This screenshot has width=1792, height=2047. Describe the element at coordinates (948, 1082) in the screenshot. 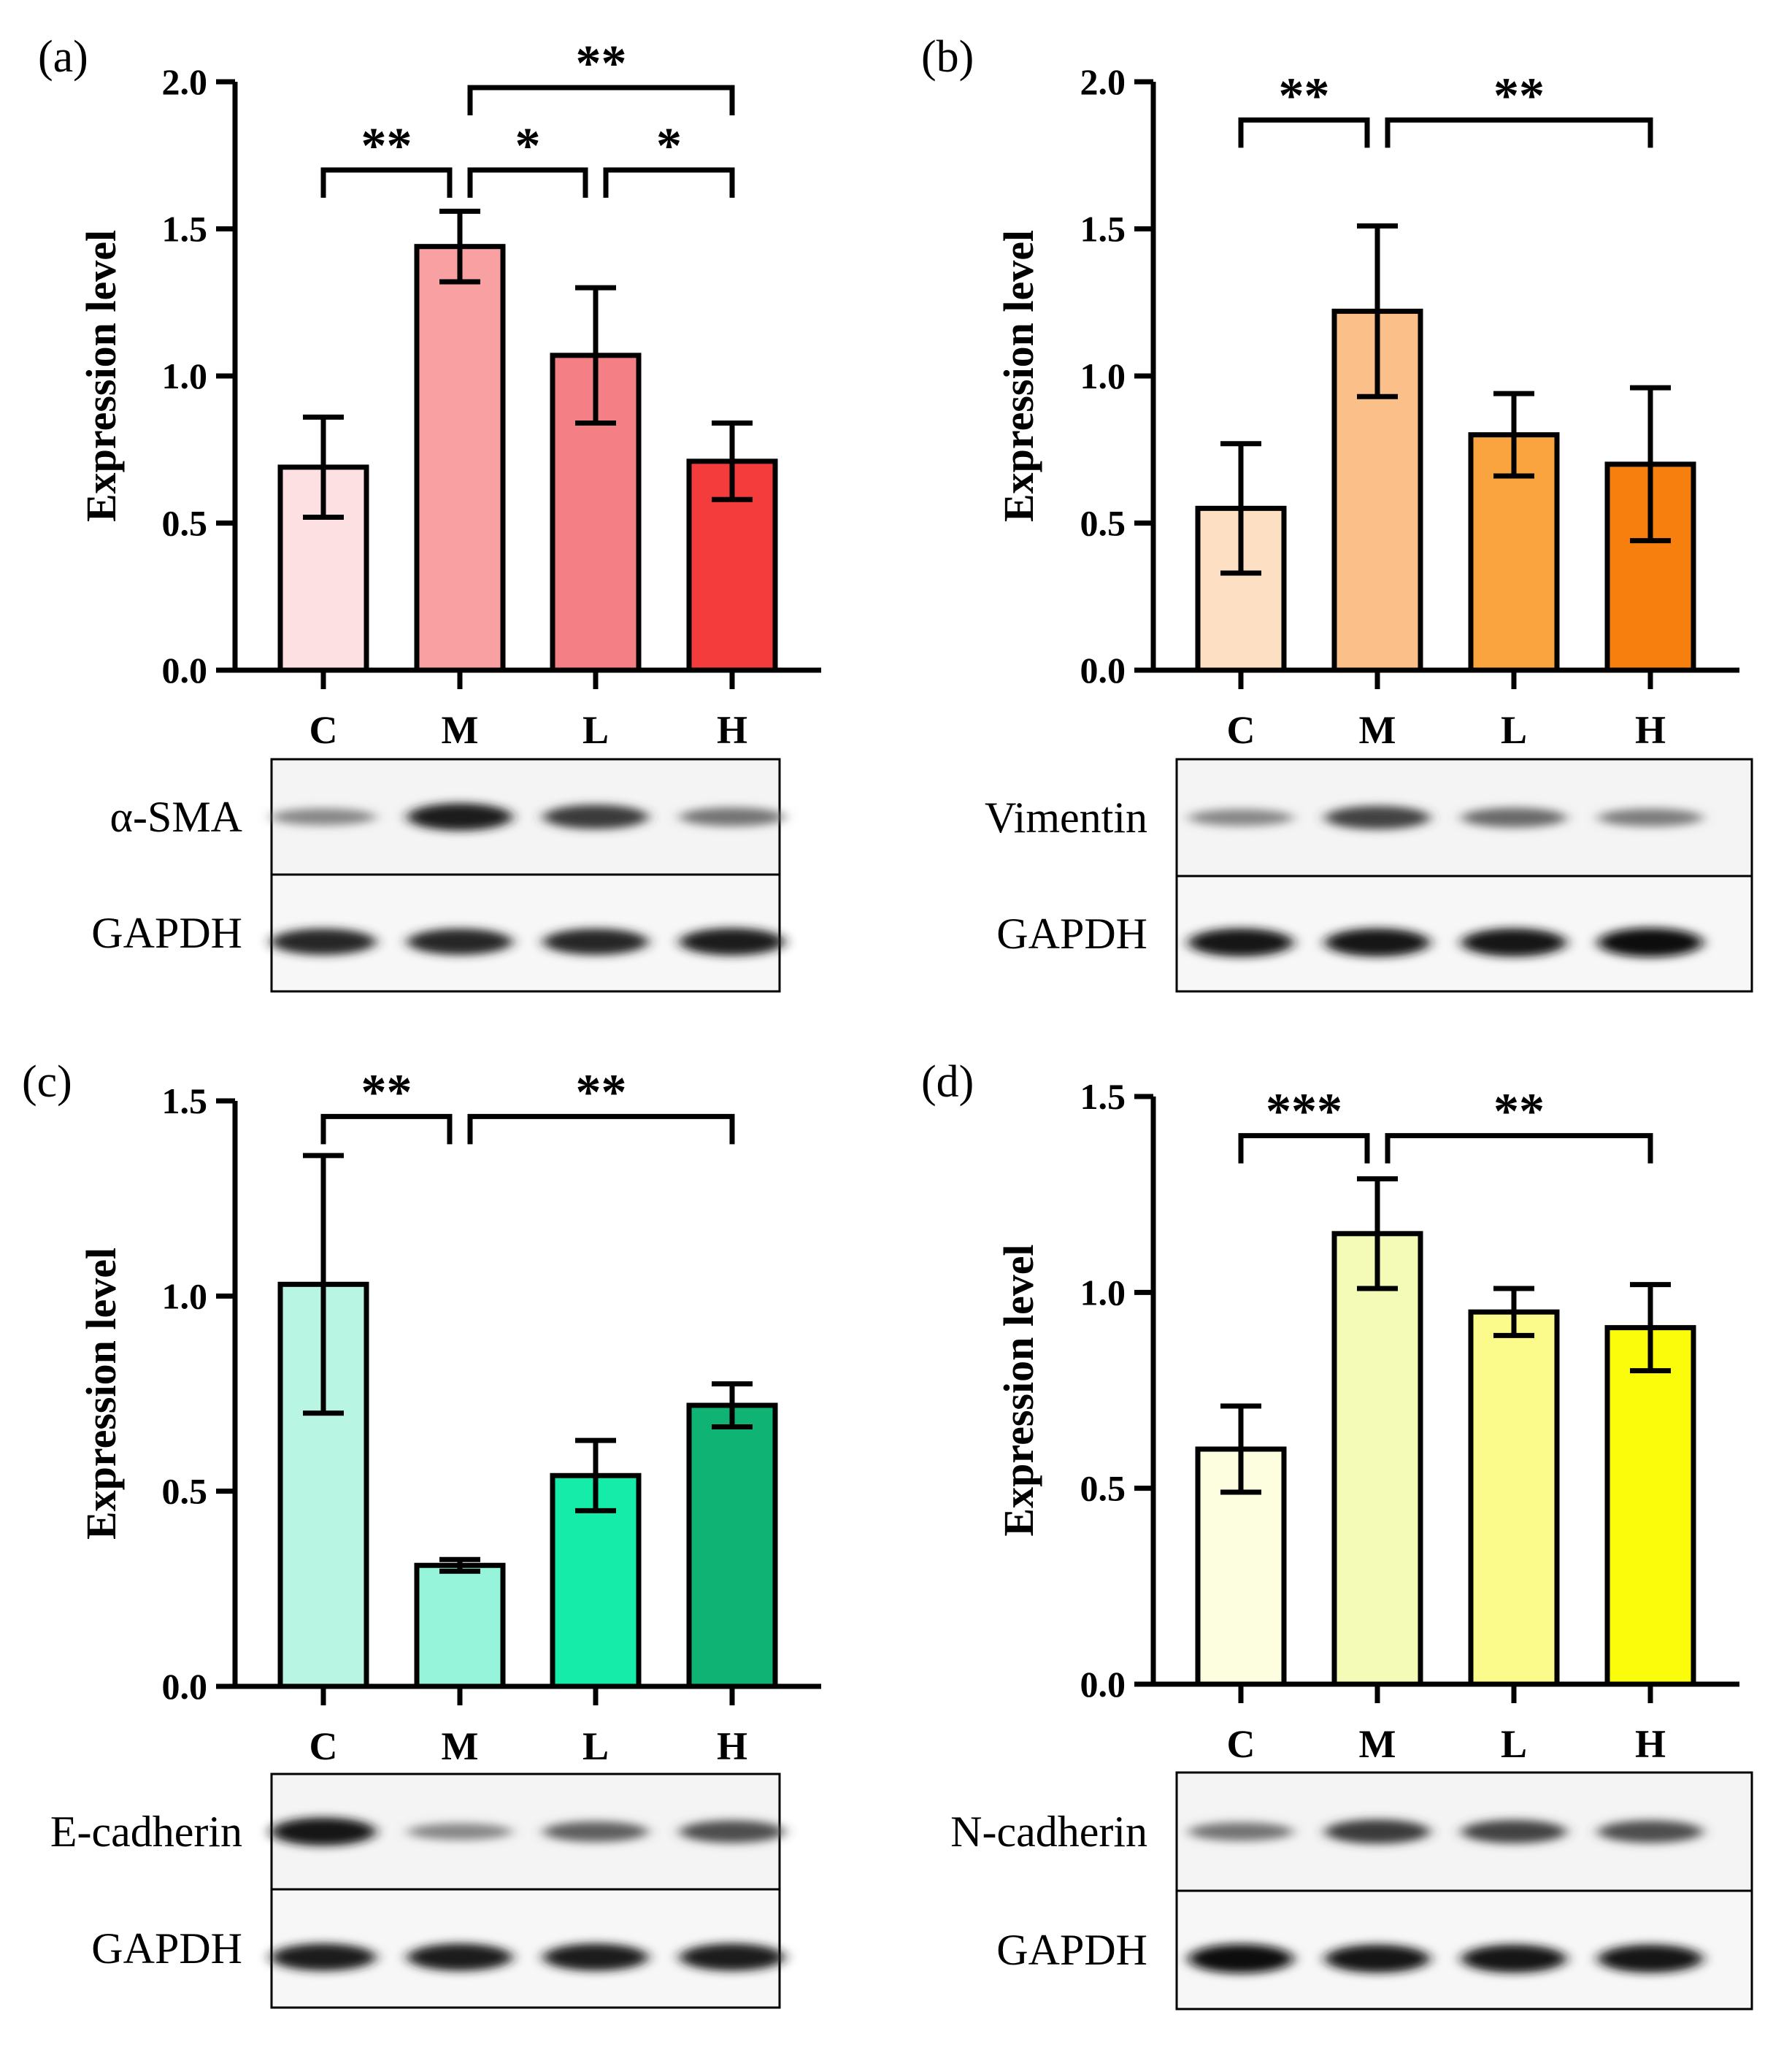

I see `panel-label: (d)` at that location.